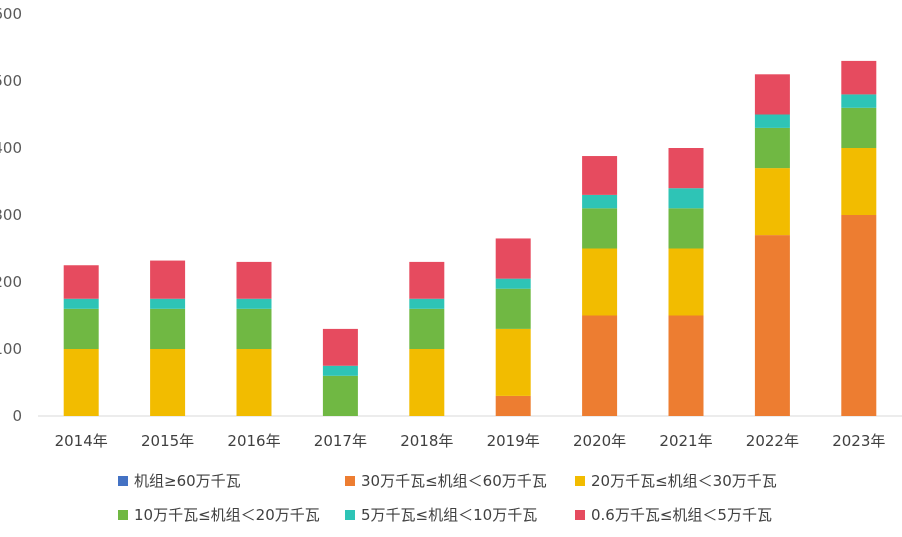  What do you see at coordinates (858, 441) in the screenshot?
I see `x-tick-label: 2023年` at bounding box center [858, 441].